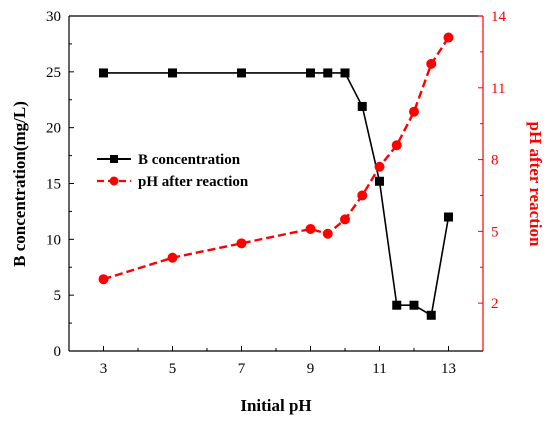 The image size is (550, 426). Describe the element at coordinates (173, 171) in the screenshot. I see `legend: B concentration pH after reaction` at that location.